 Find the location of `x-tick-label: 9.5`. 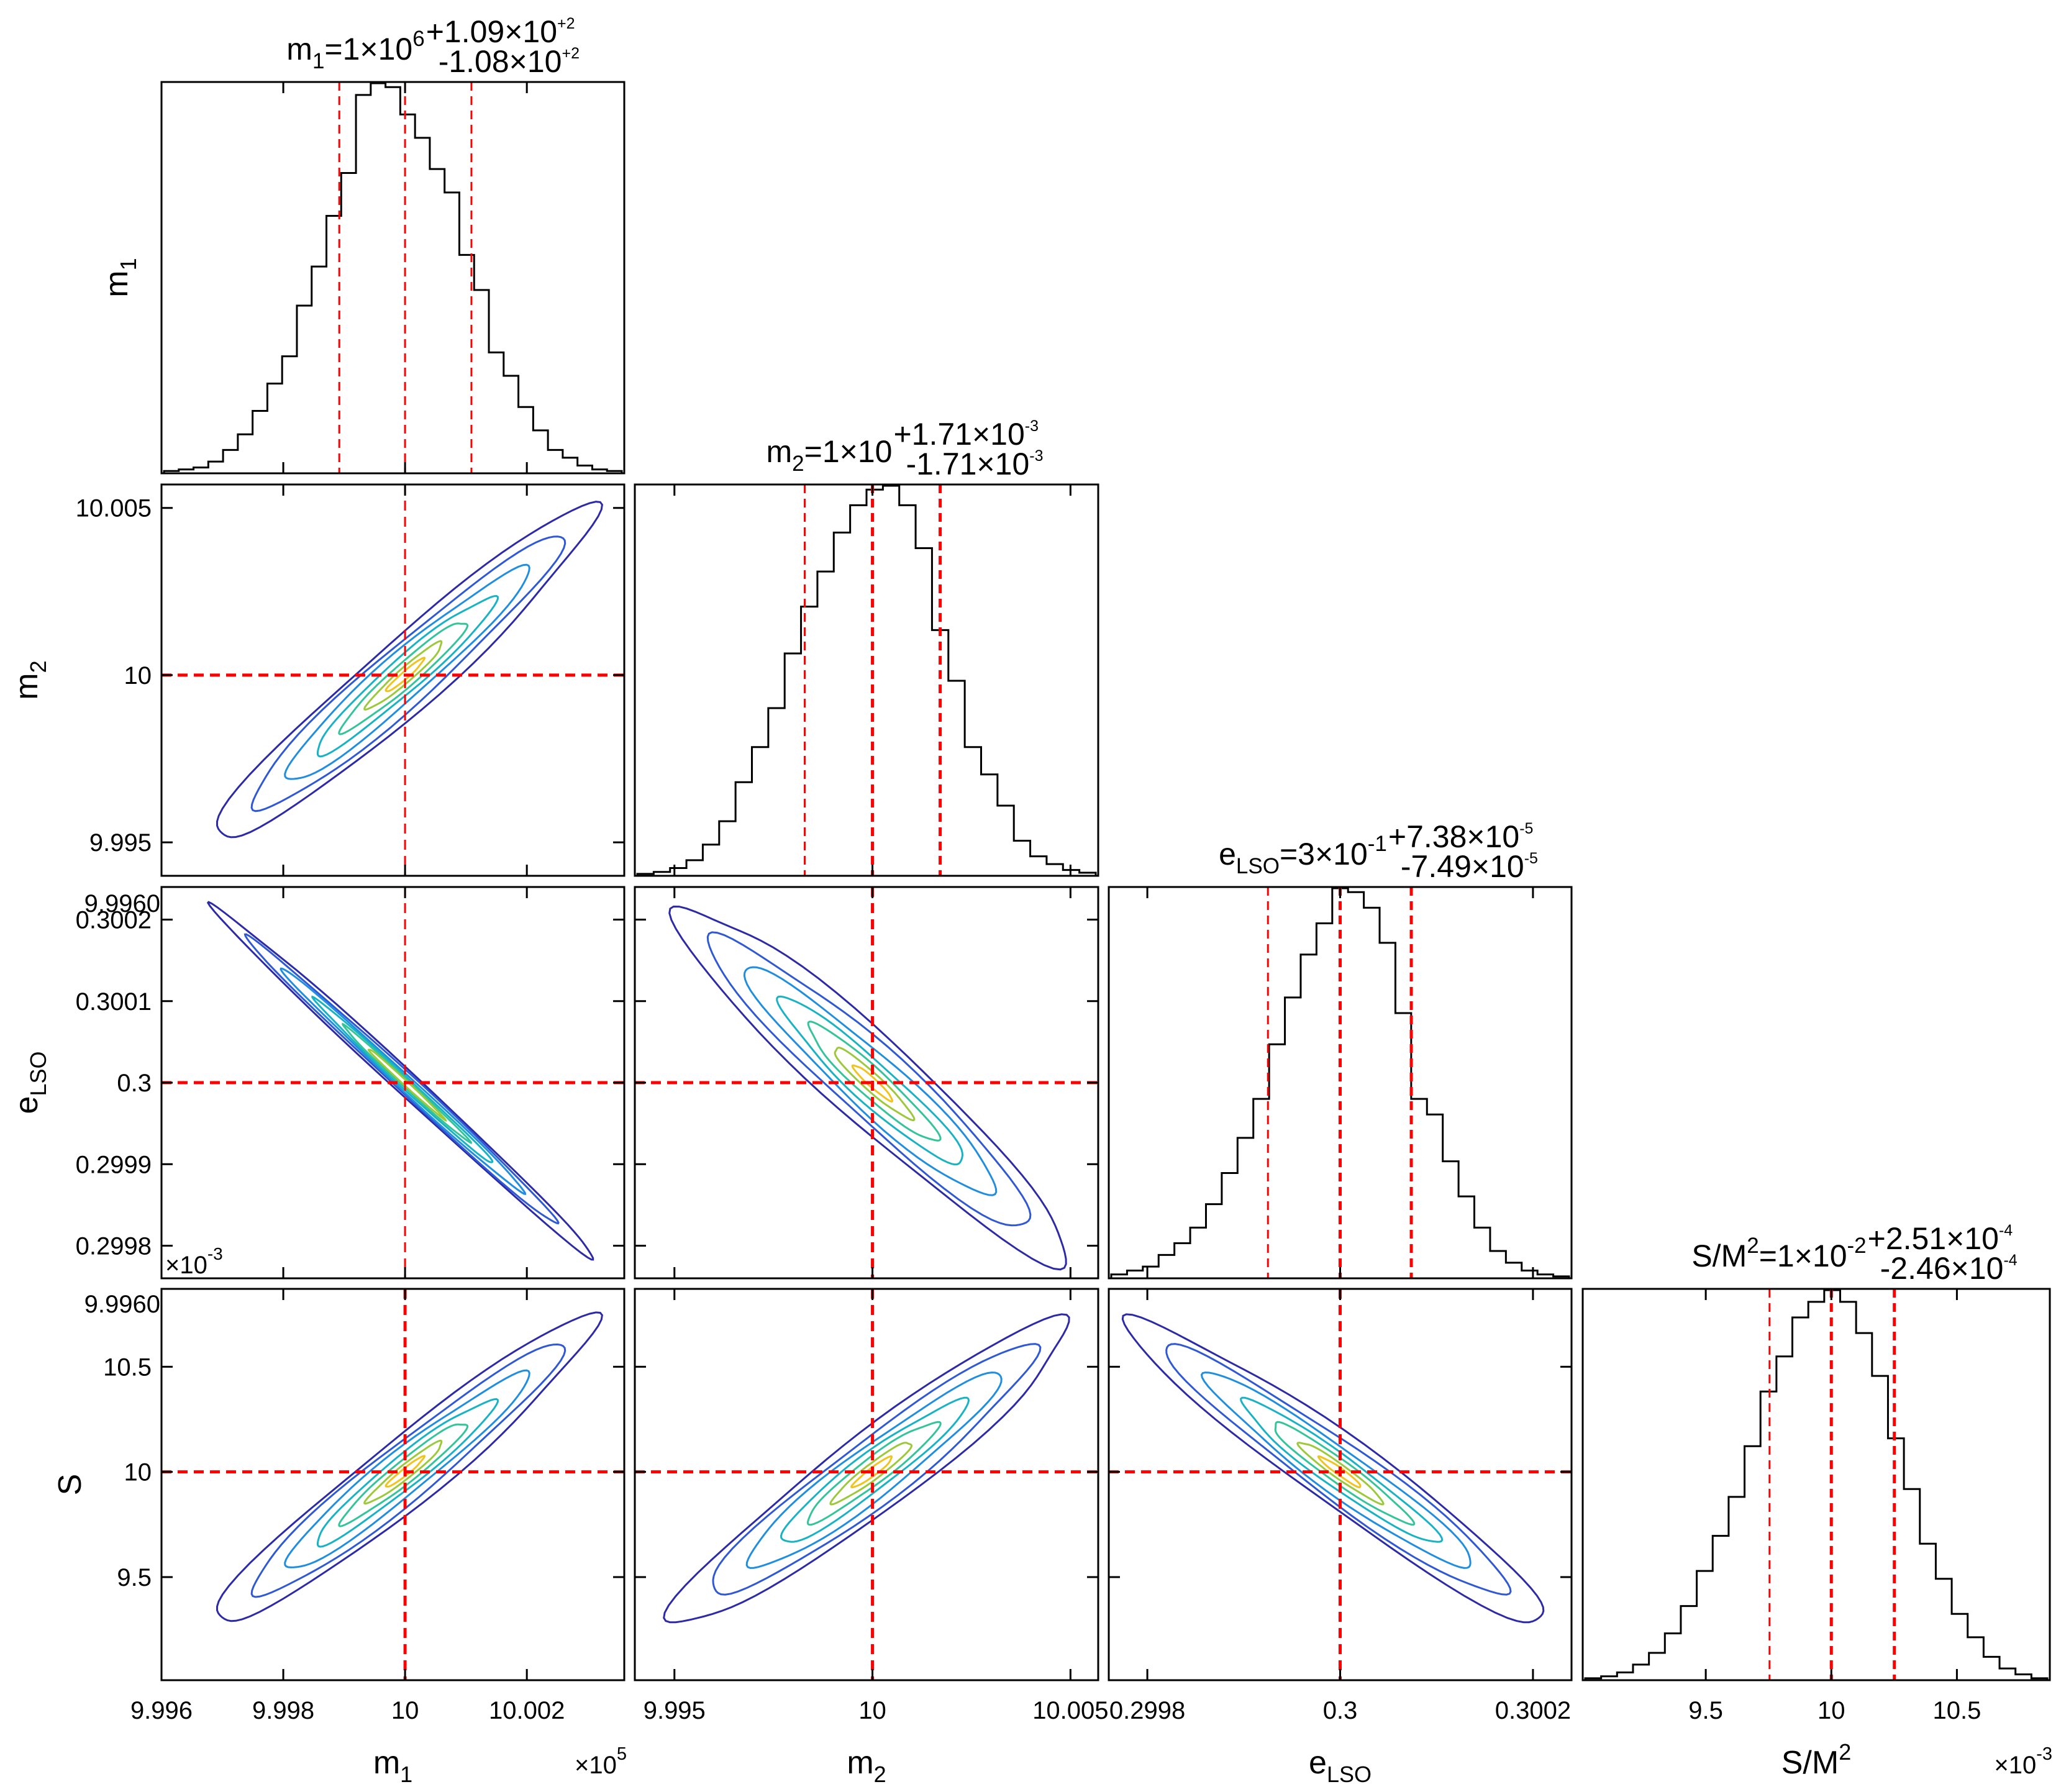

x-tick-label: 9.5 is located at coordinates (1706, 1710).